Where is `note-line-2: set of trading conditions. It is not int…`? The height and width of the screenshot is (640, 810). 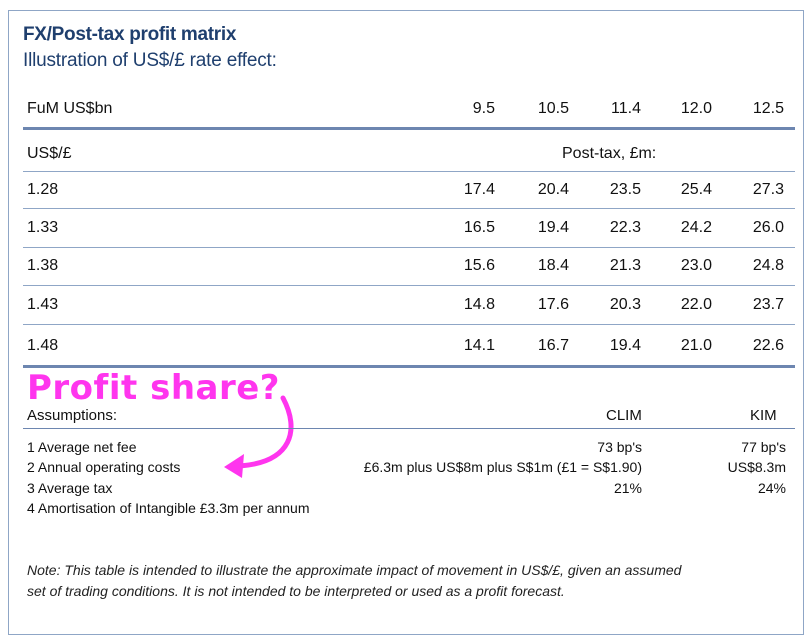 note-line-2: set of trading conditions. It is not int… is located at coordinates (296, 591).